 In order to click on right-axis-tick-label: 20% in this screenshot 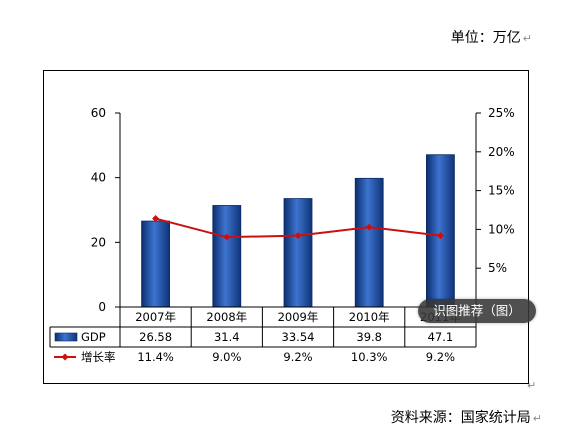, I will do `click(501, 152)`.